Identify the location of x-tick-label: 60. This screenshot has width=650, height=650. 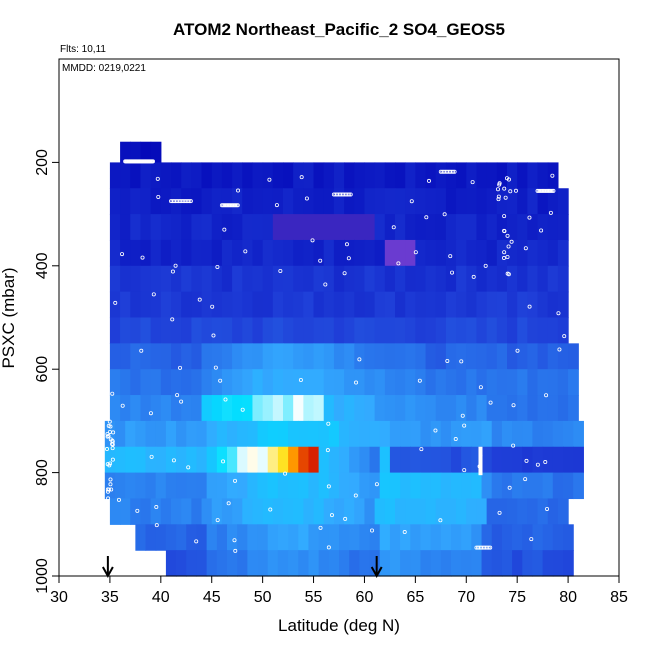
(365, 597).